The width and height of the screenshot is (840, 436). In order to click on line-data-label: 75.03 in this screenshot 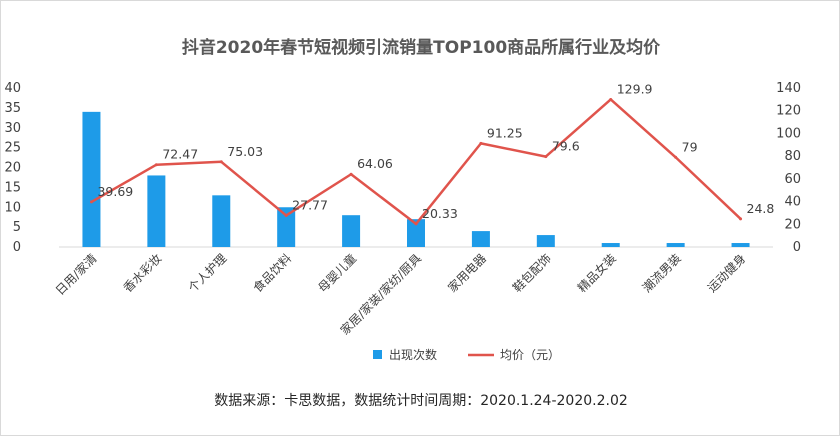, I will do `click(245, 151)`.